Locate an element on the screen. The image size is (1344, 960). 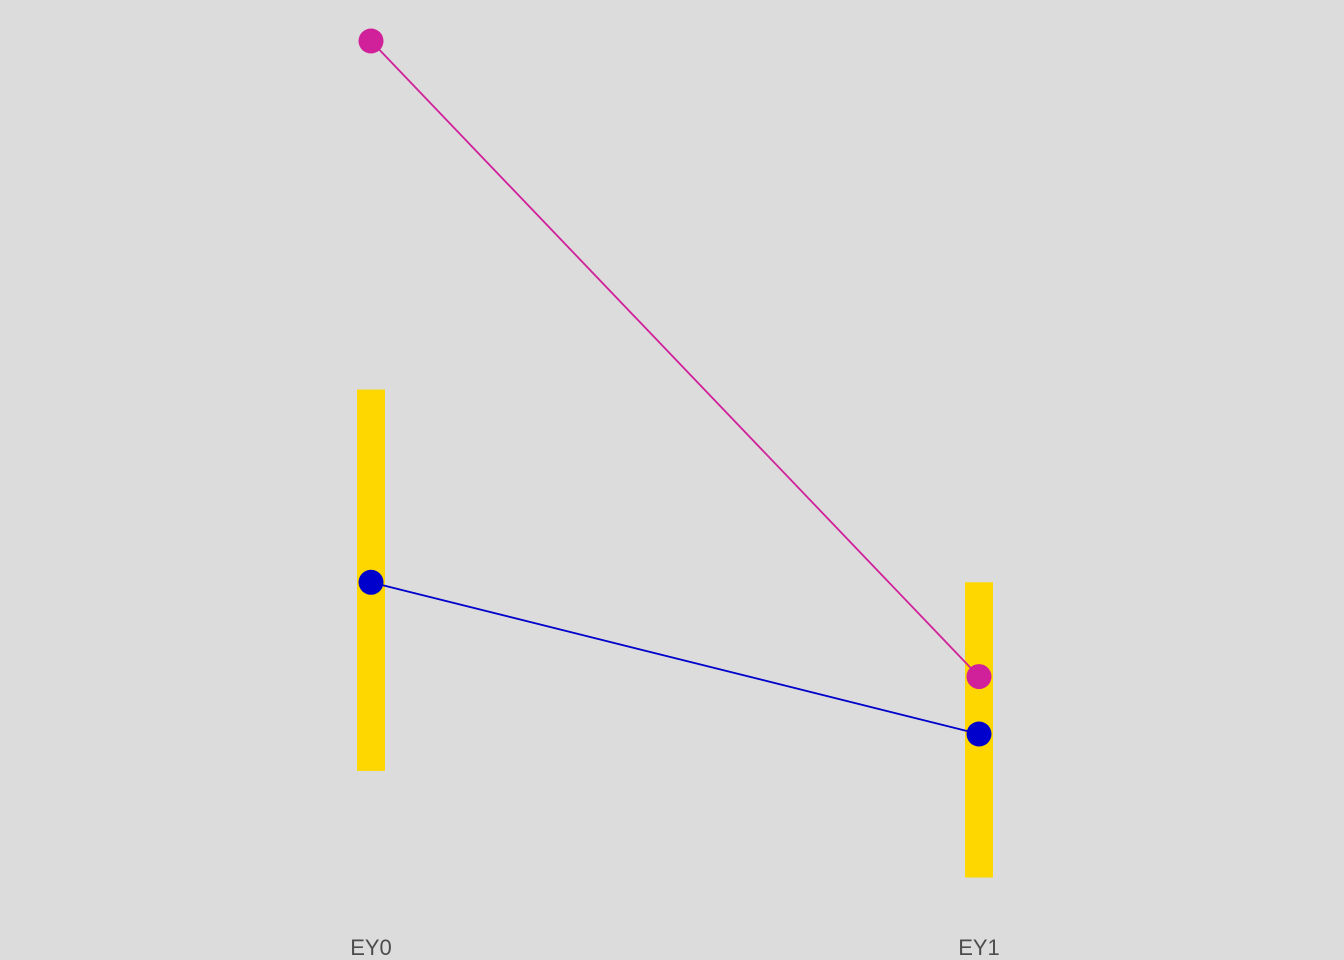
series-1-line is located at coordinates (675, 658).